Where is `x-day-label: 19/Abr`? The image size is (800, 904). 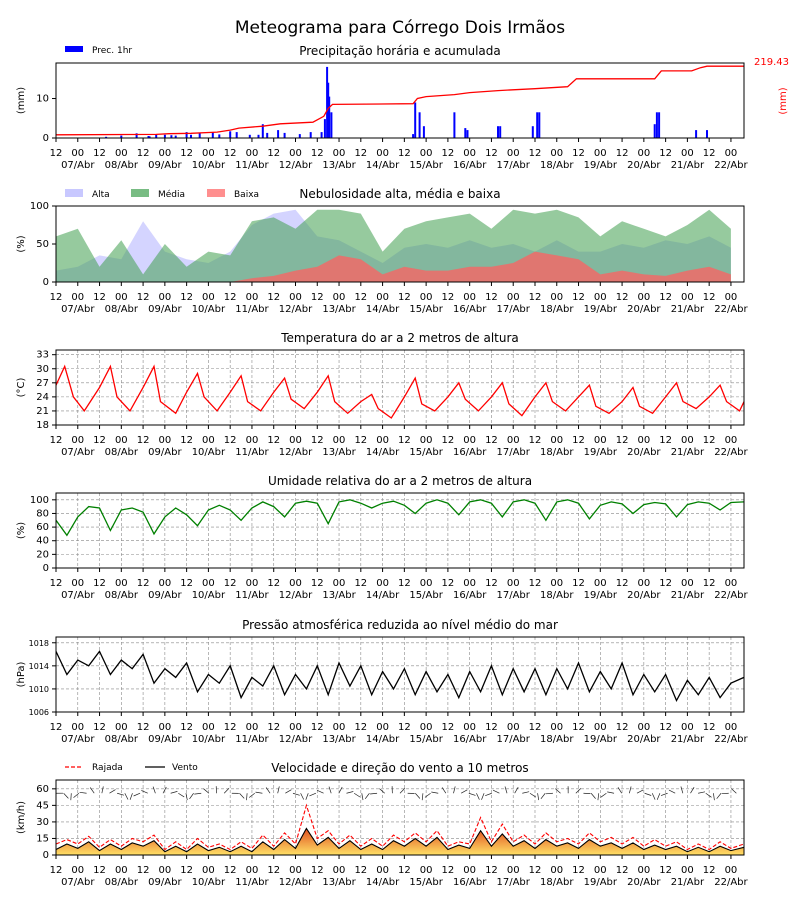 x-day-label: 19/Abr is located at coordinates (601, 165).